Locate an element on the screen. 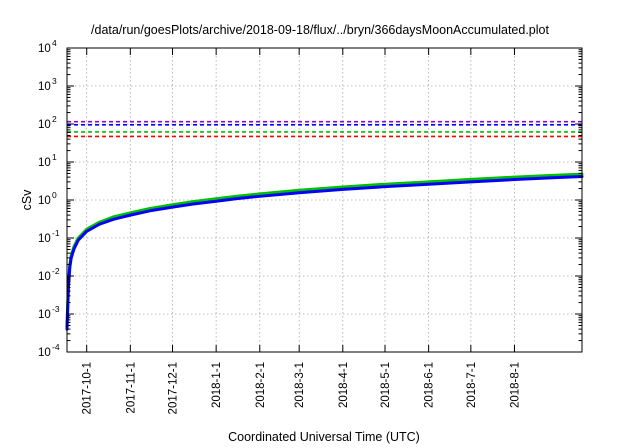 This screenshot has height=448, width=640. y-tick-exponent: -3 is located at coordinates (56, 309).